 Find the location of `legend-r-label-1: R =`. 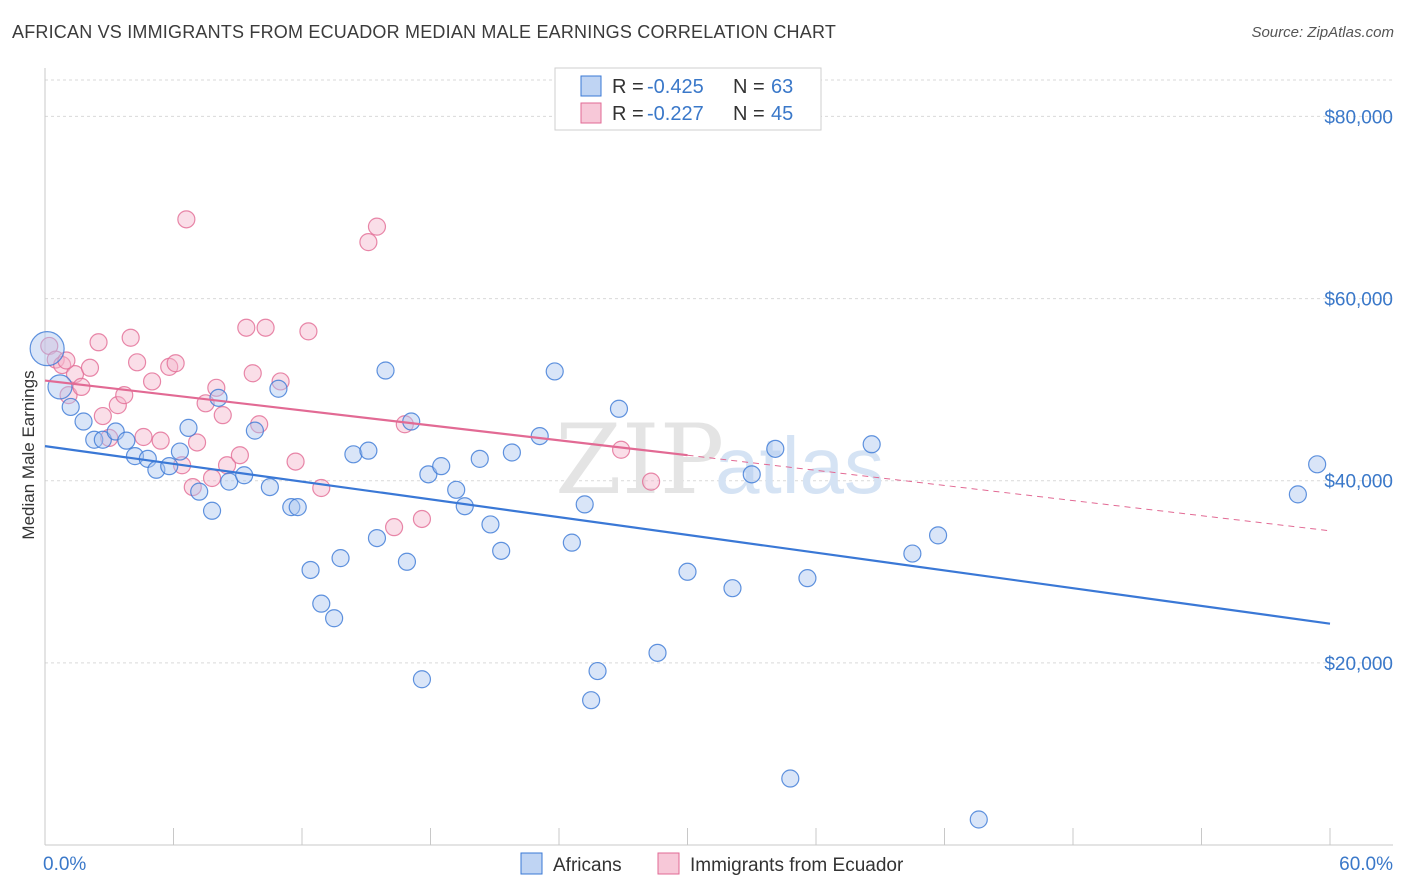

legend-r-label-1: R = is located at coordinates (628, 87).